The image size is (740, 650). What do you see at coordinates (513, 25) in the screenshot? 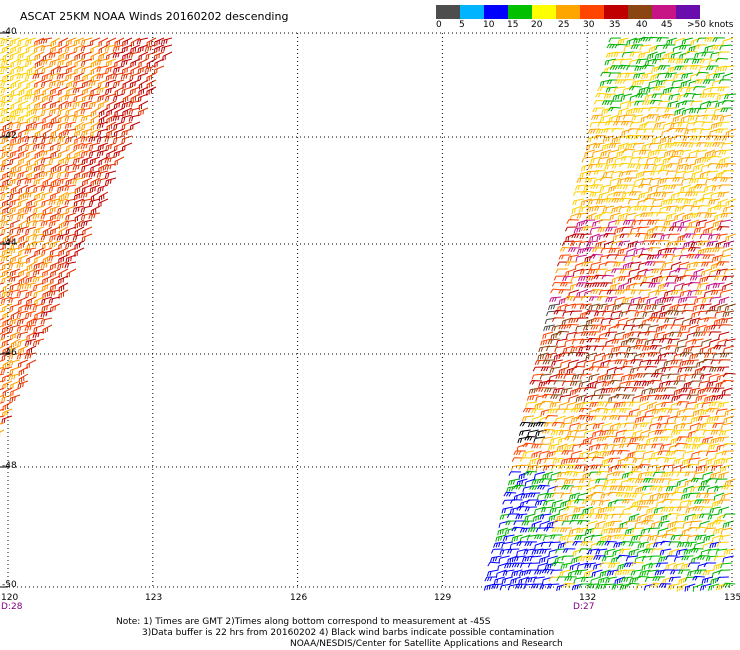
I see `legend-label: 15` at bounding box center [513, 25].